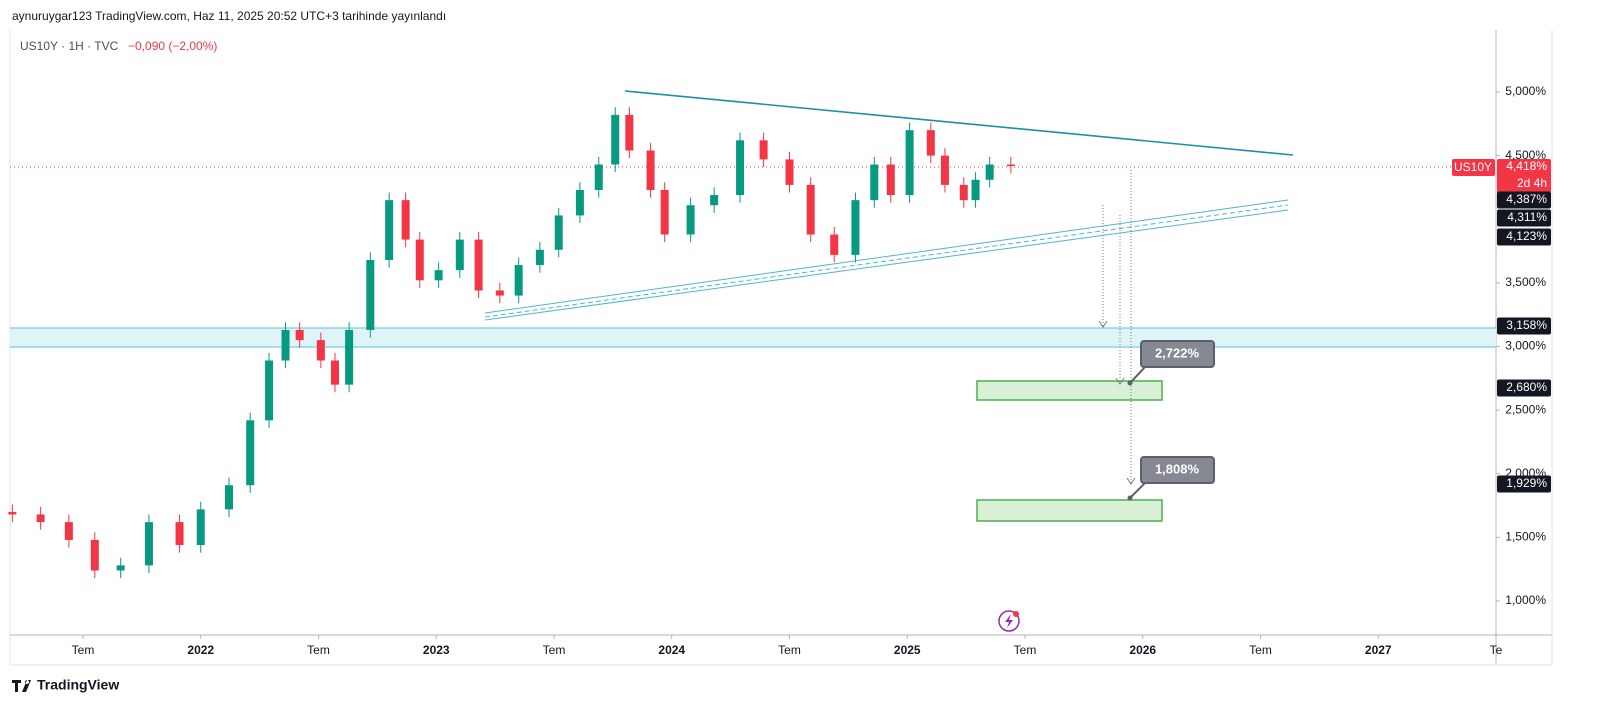 The height and width of the screenshot is (718, 1600). I want to click on support-zone, so click(753, 337).